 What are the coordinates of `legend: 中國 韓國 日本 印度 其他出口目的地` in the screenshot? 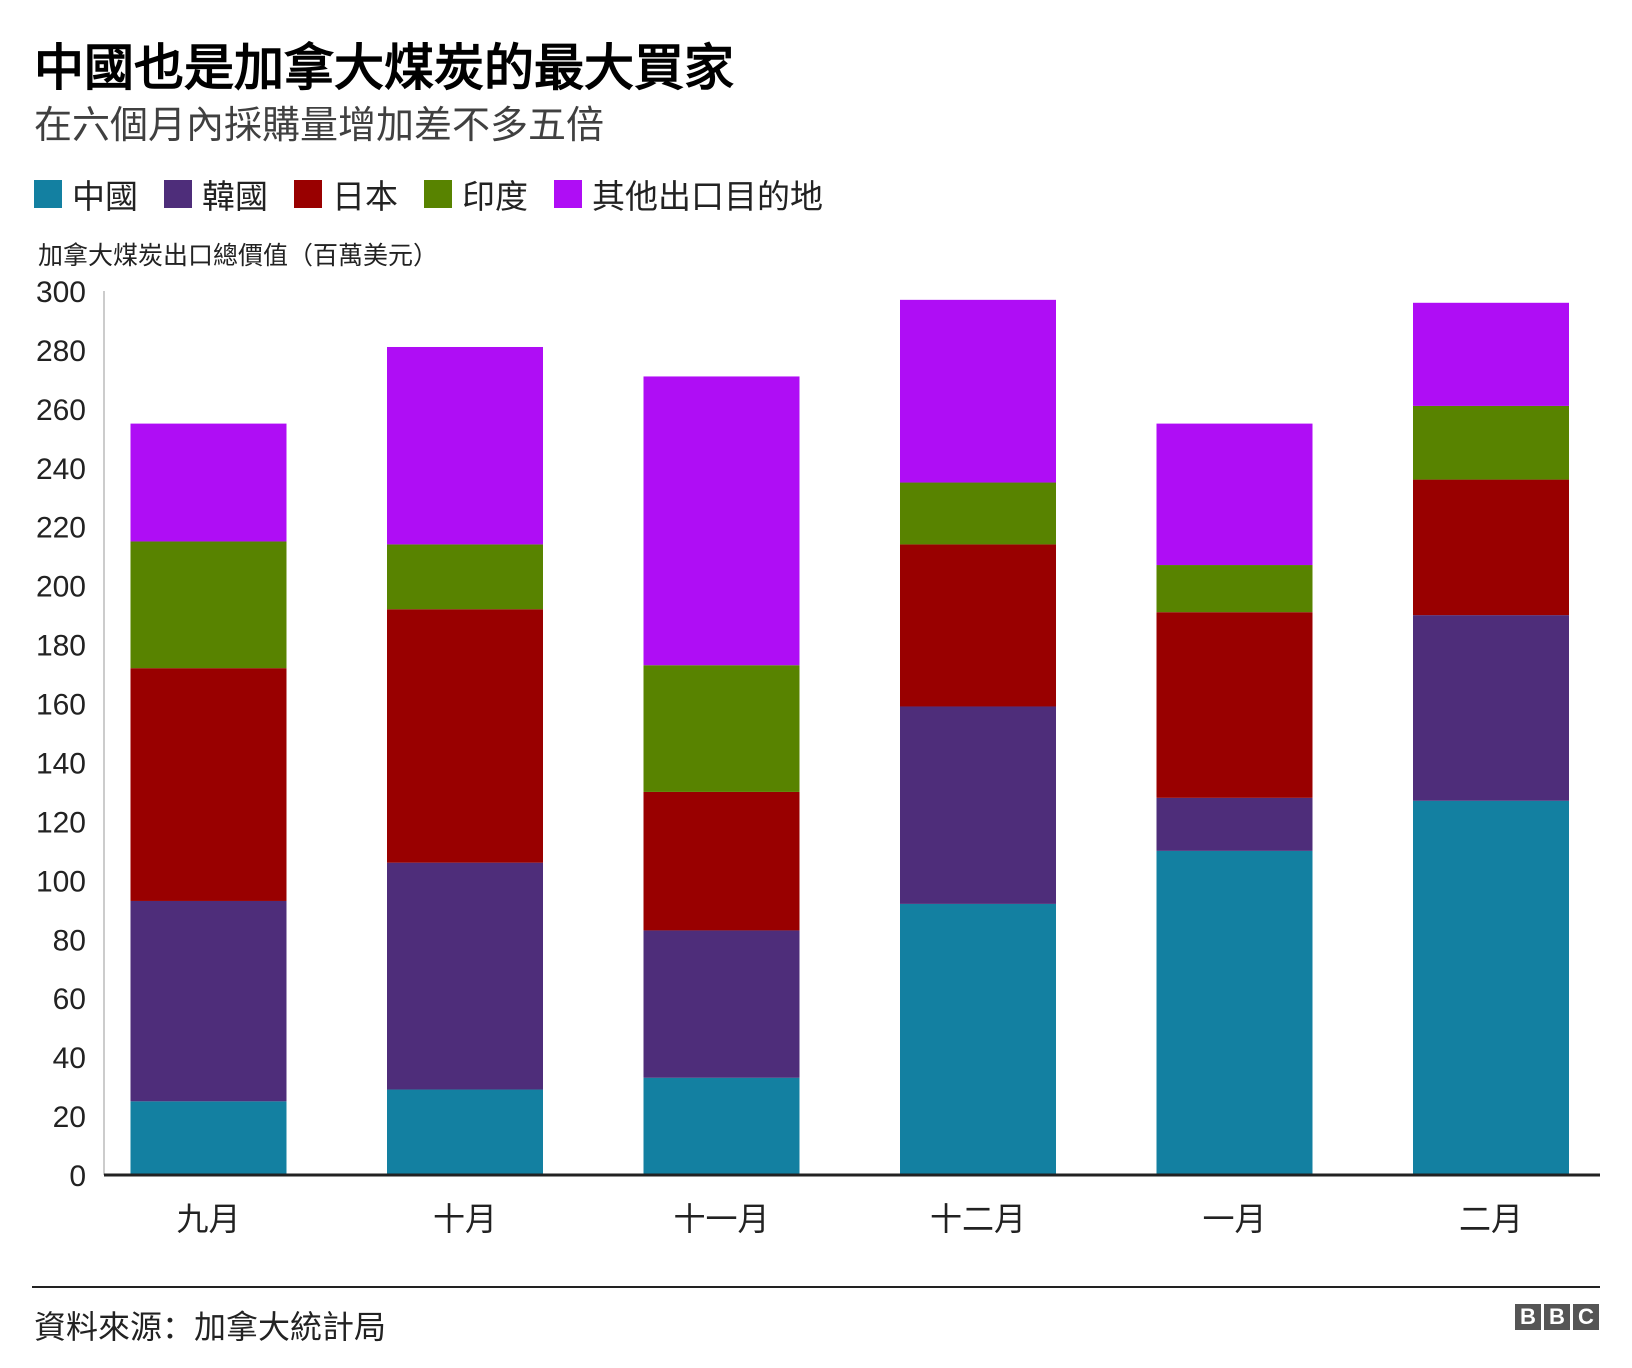 It's located at (441, 194).